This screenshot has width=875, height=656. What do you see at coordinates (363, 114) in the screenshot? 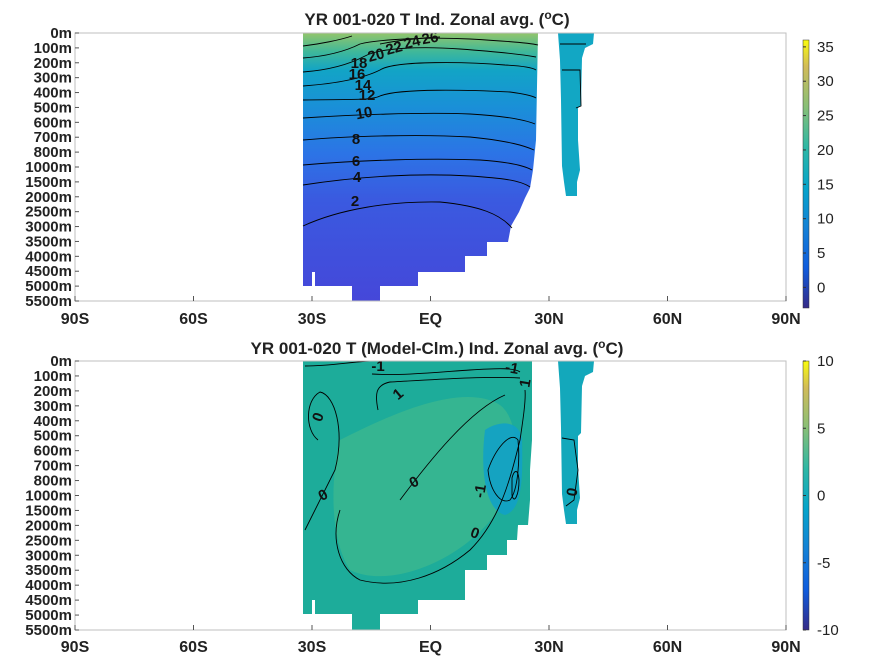
I see `svg-text: 10` at bounding box center [363, 114].